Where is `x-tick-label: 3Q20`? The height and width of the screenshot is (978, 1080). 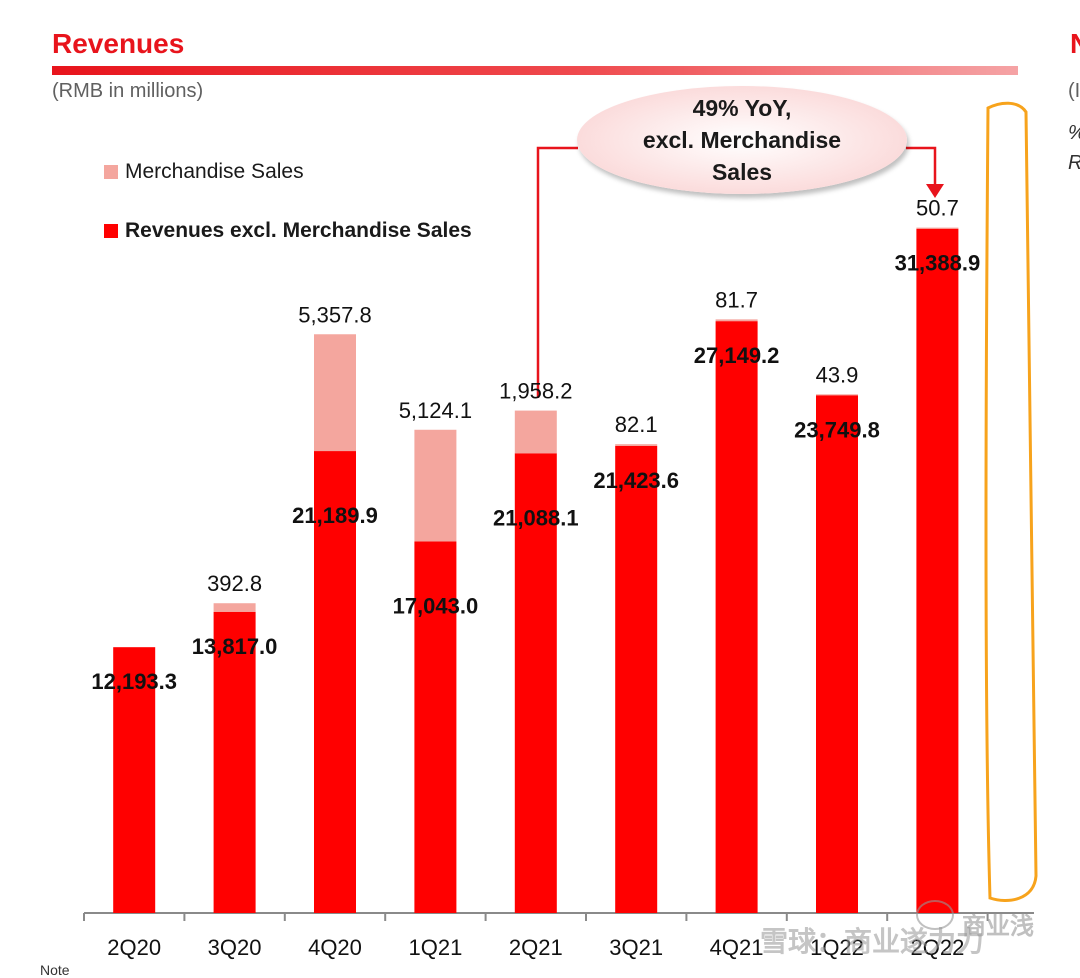
x-tick-label: 3Q20 is located at coordinates (235, 947).